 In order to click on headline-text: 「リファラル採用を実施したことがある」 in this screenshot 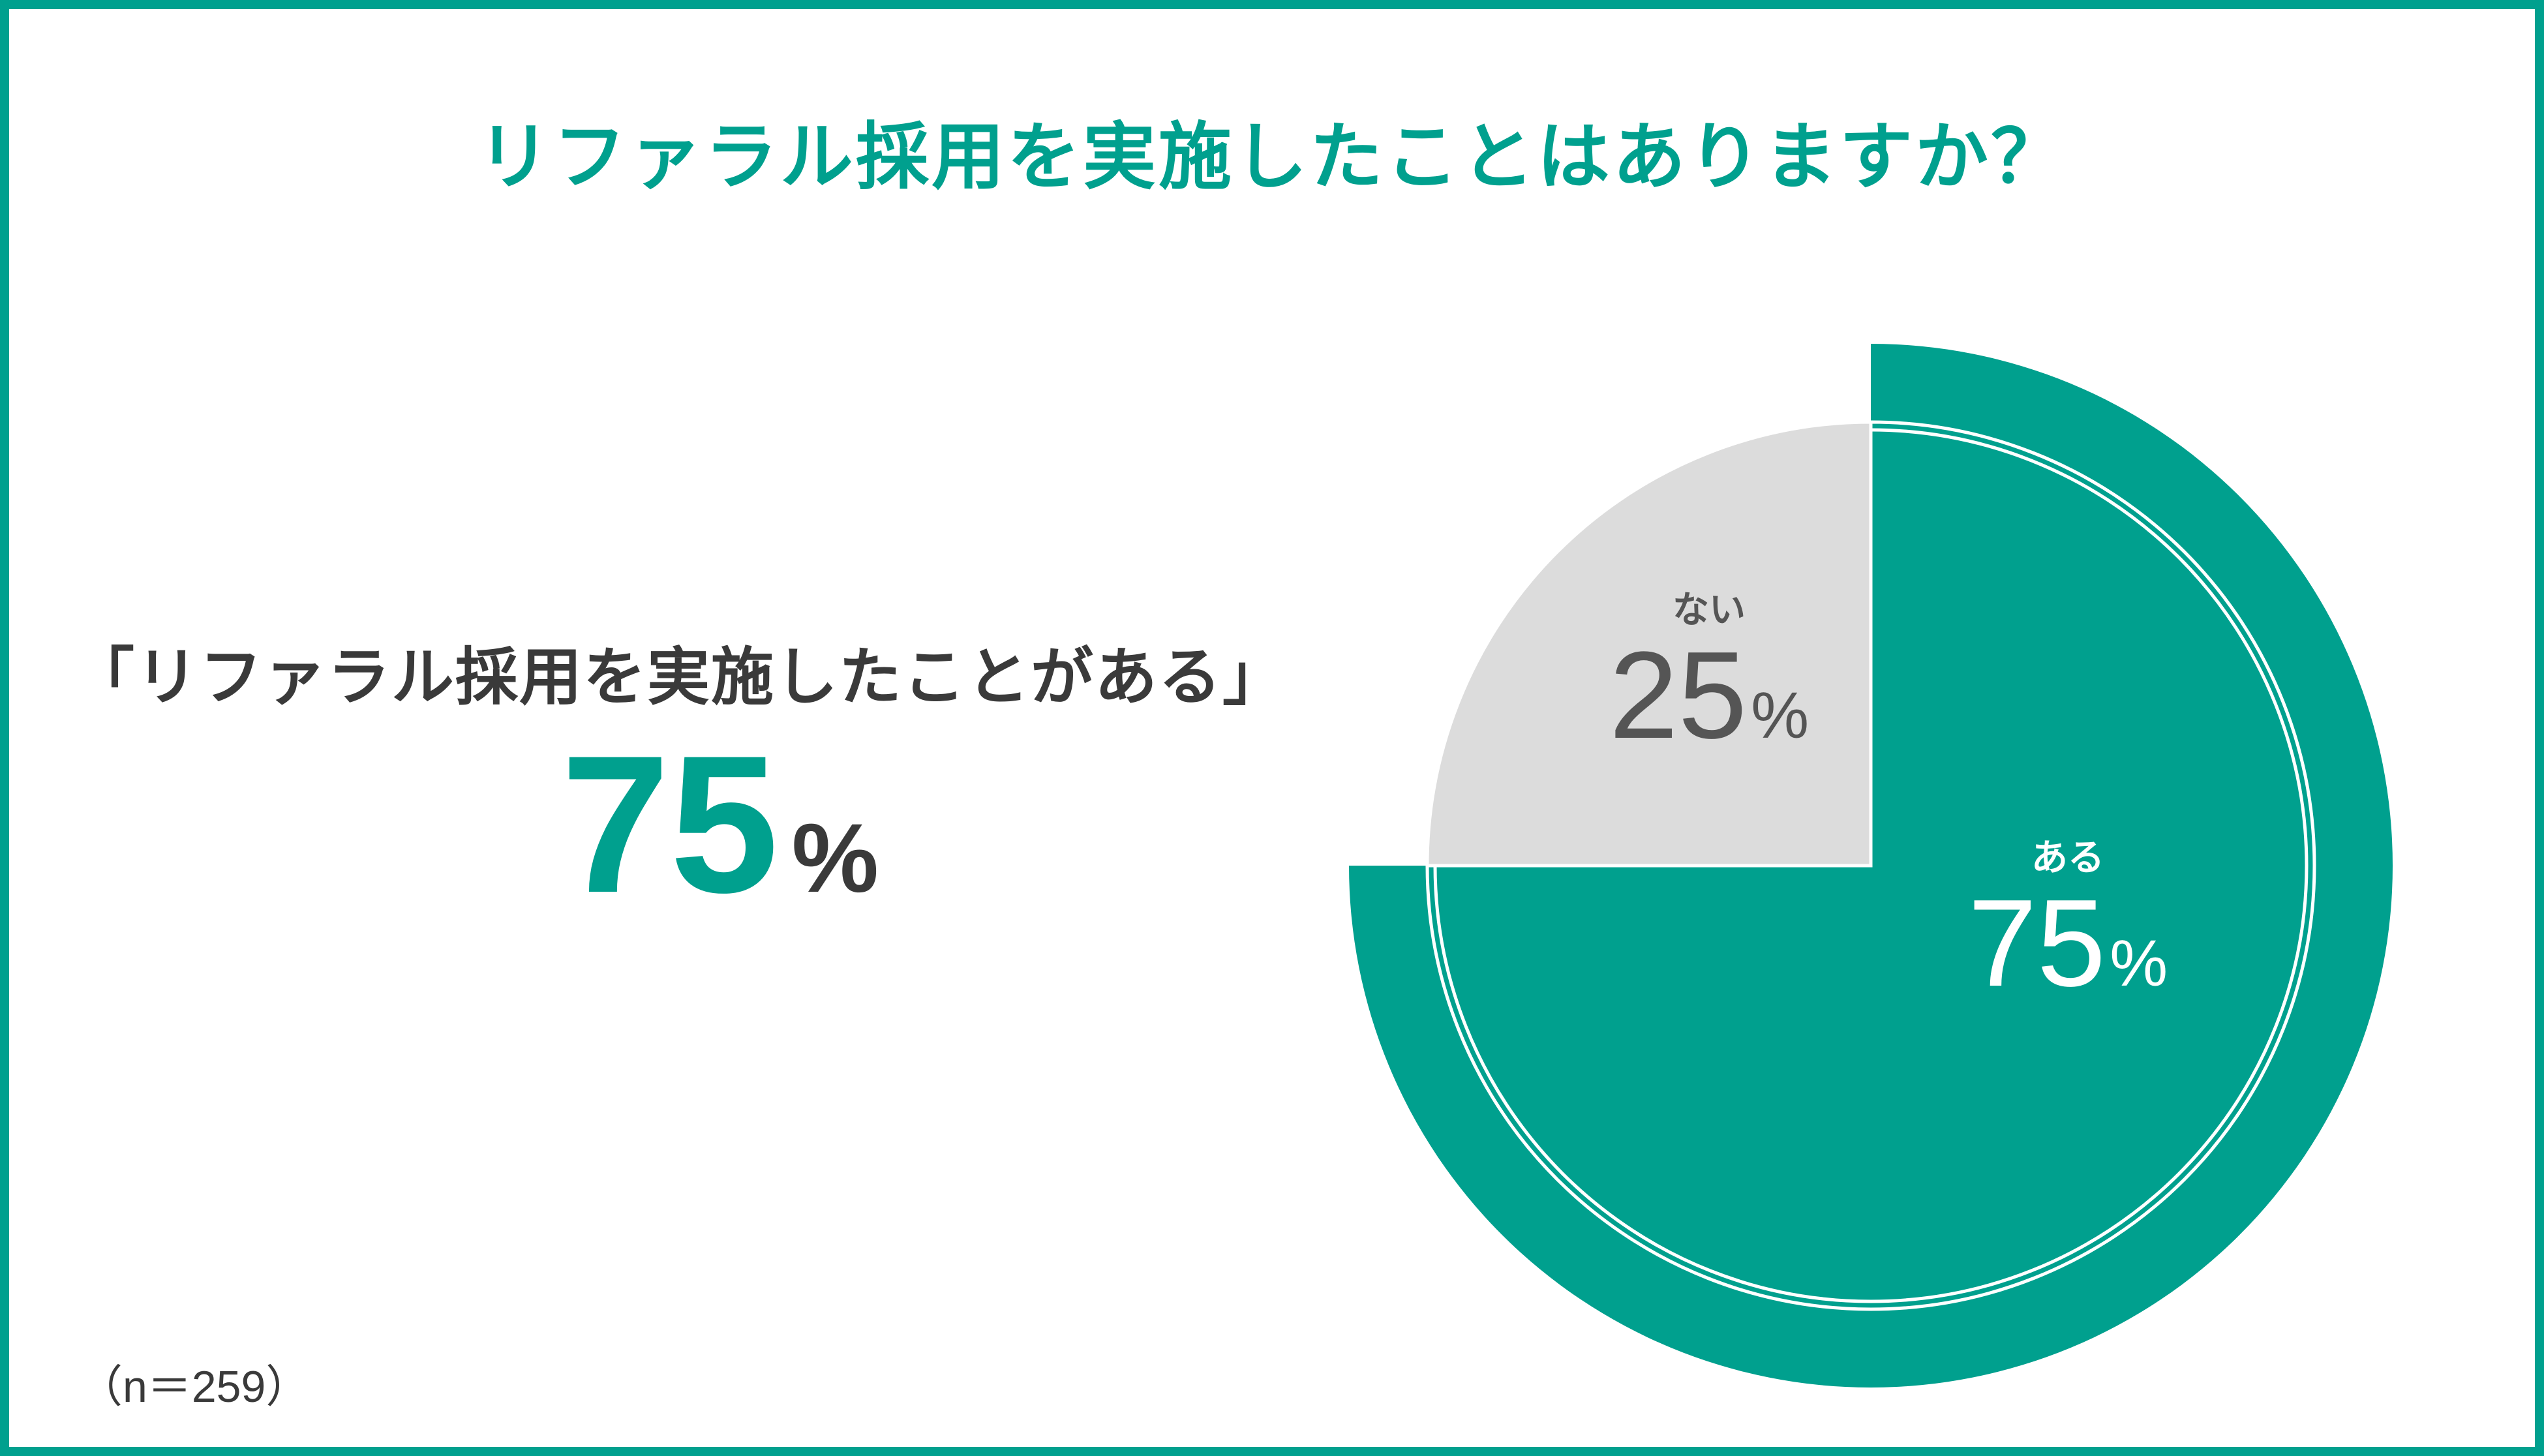, I will do `click(679, 678)`.